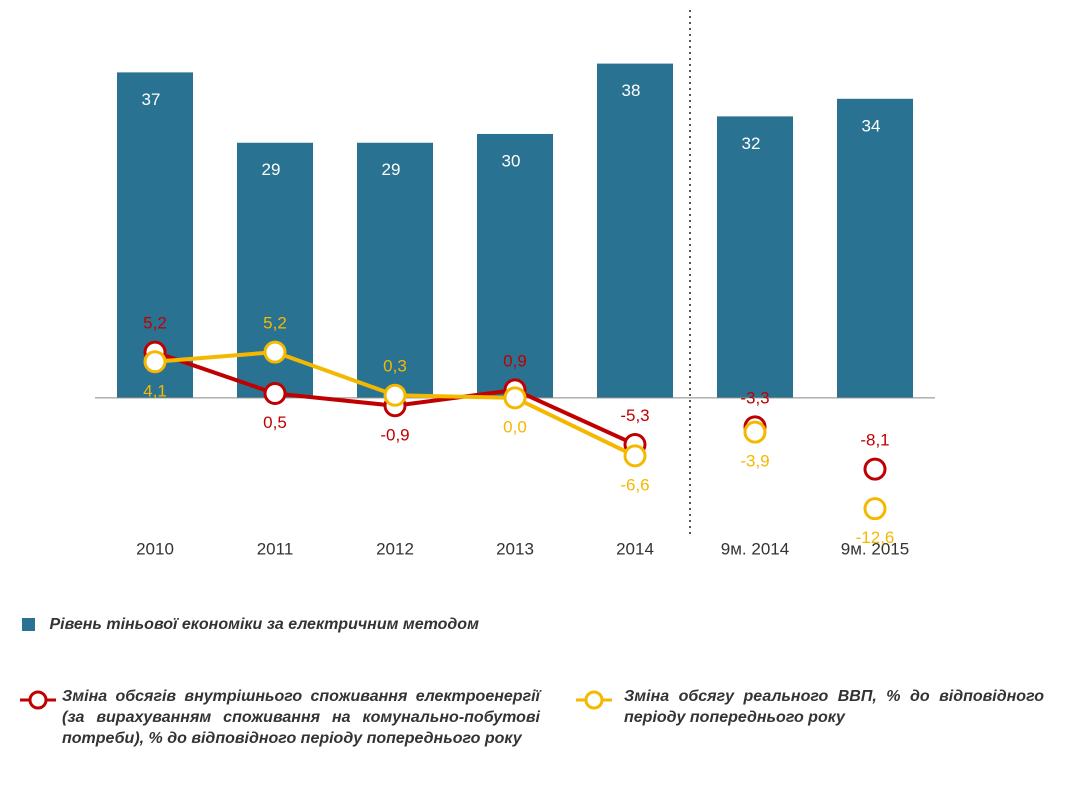 This screenshot has height=792, width=1074. I want to click on value-label: 0,5, so click(275, 422).